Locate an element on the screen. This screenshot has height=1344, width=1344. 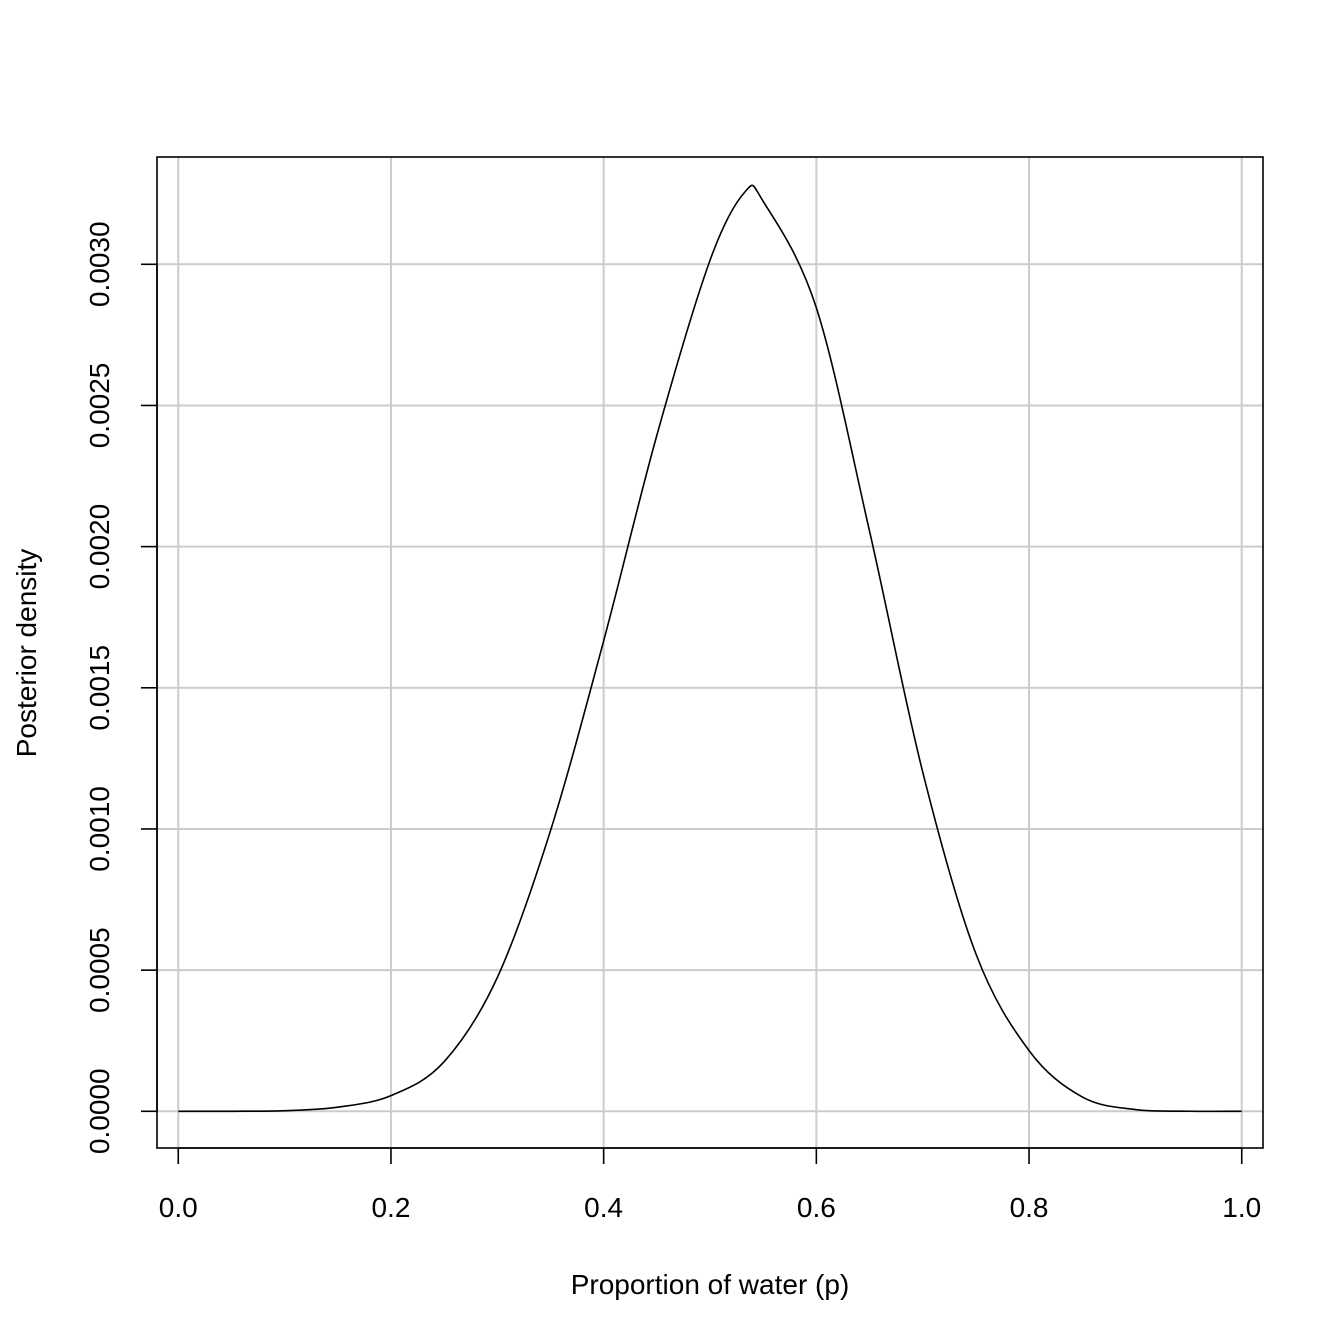
x-axis: 0.0 0.2 0.4 0.6 0.8 1.0 is located at coordinates (710, 1185).